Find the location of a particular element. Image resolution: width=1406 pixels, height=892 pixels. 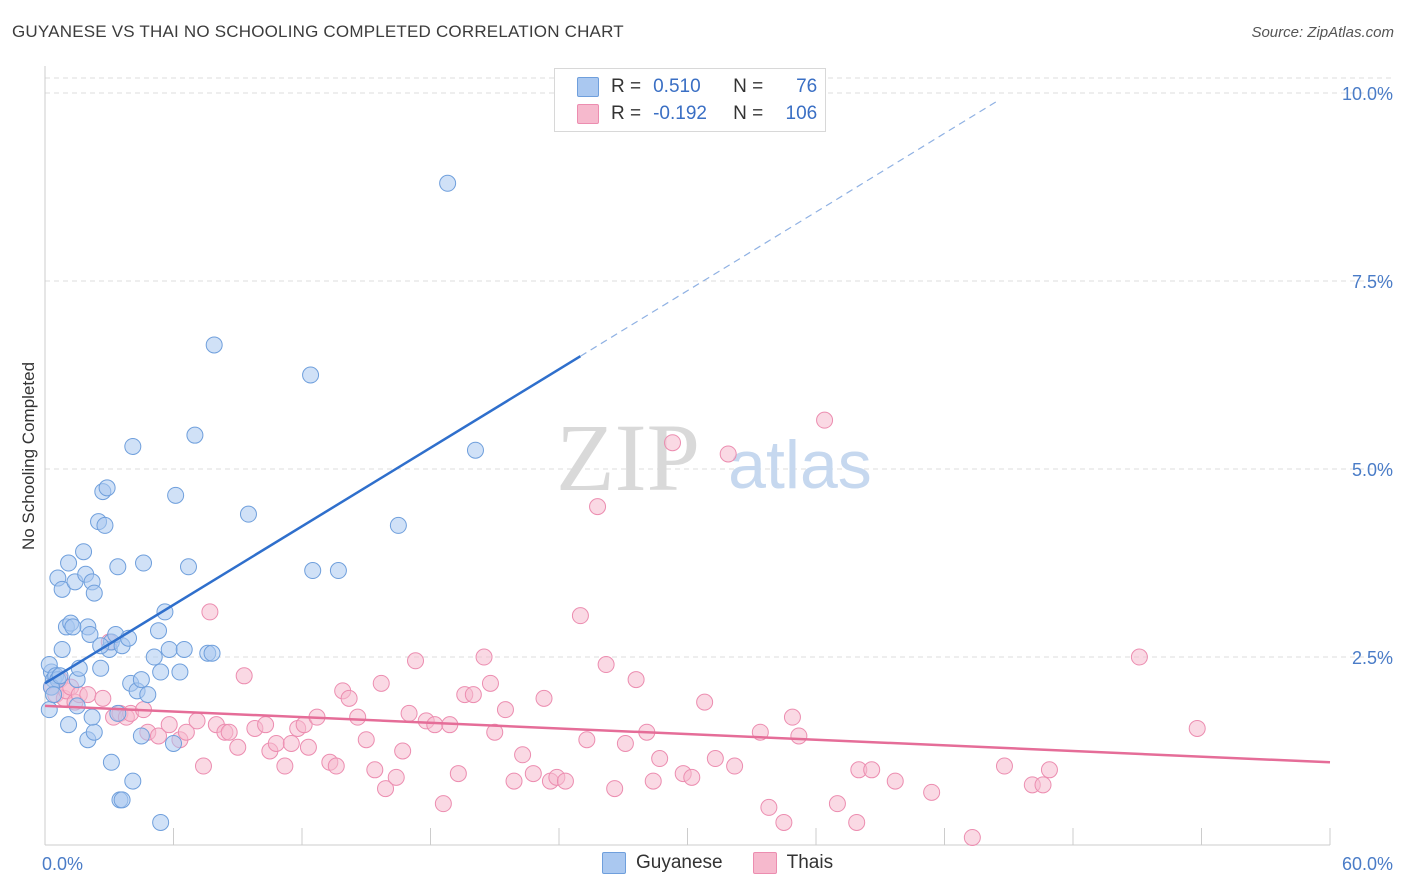

guyanese-trend-line is located at coordinates (313, 520).